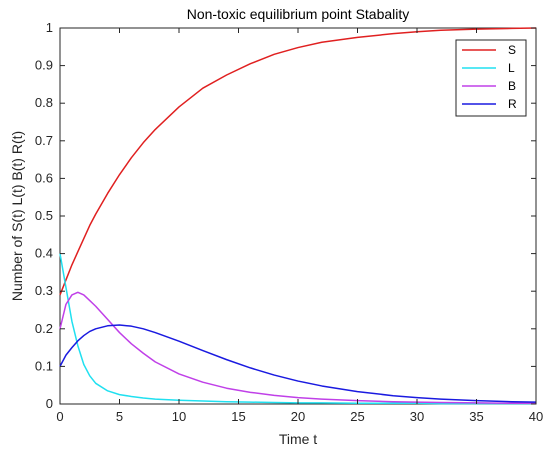 This screenshot has width=550, height=456. What do you see at coordinates (512, 104) in the screenshot?
I see `legend-label-R: R` at bounding box center [512, 104].